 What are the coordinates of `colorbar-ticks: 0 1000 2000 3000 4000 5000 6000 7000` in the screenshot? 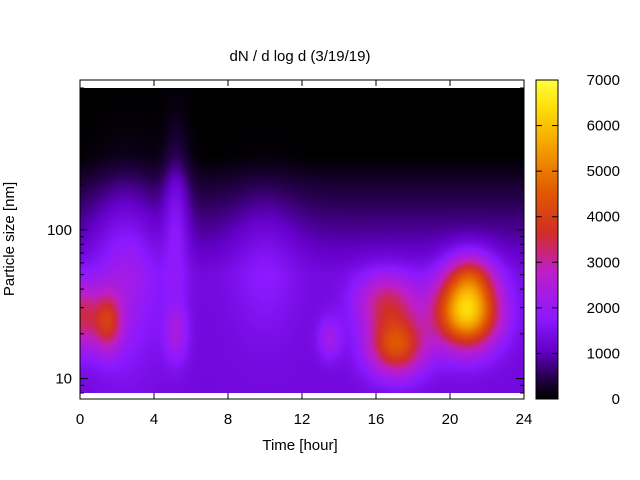 It's located at (578, 240).